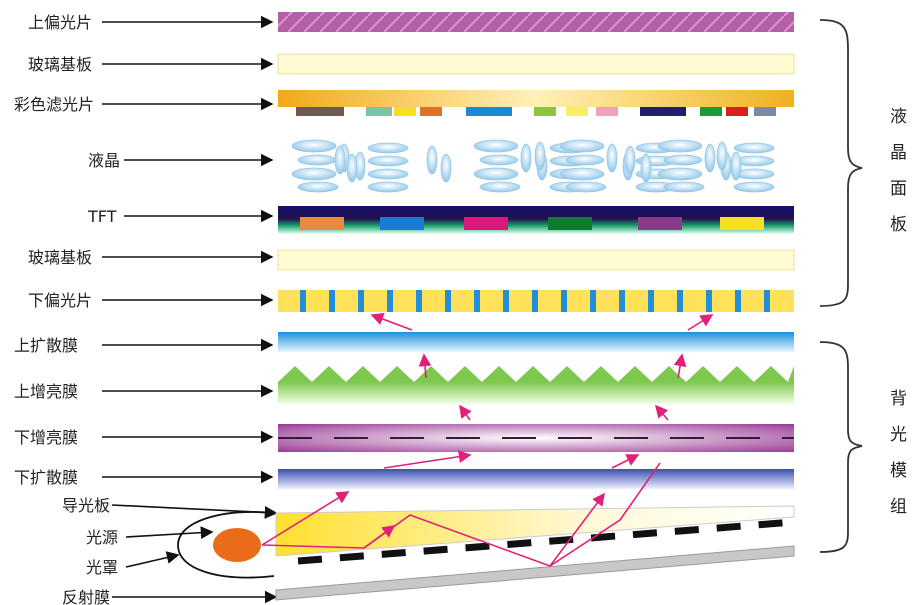  I want to click on upper-brightness-layer, so click(536, 385).